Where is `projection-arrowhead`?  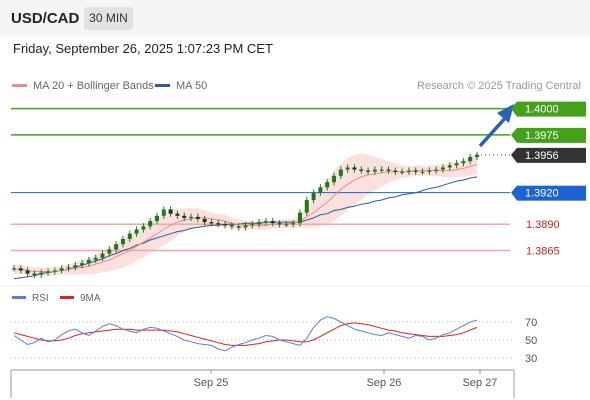
projection-arrowhead is located at coordinates (505, 113).